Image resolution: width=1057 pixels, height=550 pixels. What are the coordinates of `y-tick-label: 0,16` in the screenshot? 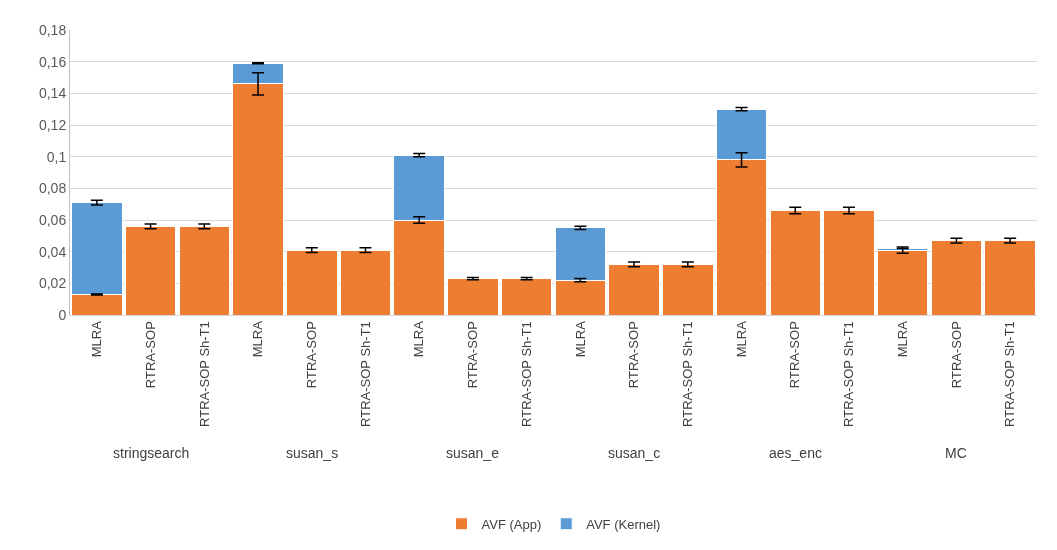 It's located at (52, 61).